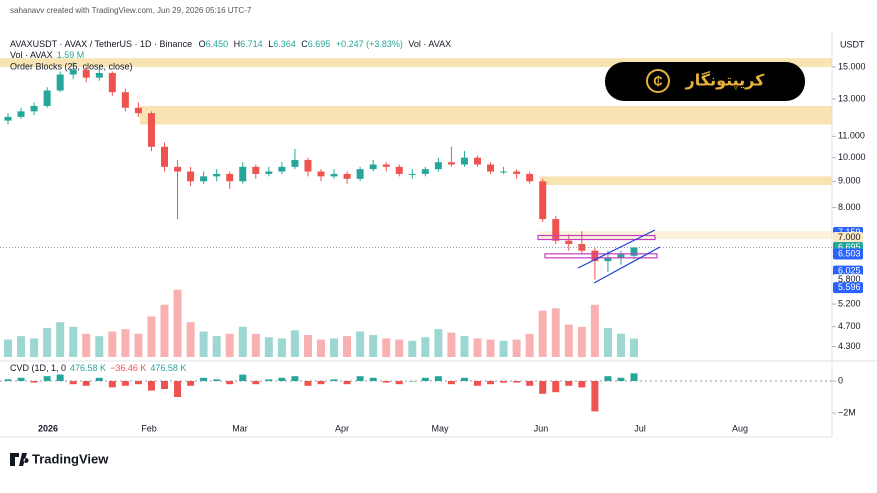 The width and height of the screenshot is (877, 493). What do you see at coordinates (849, 270) in the screenshot?
I see `price-tag-label: 6.025` at bounding box center [849, 270].